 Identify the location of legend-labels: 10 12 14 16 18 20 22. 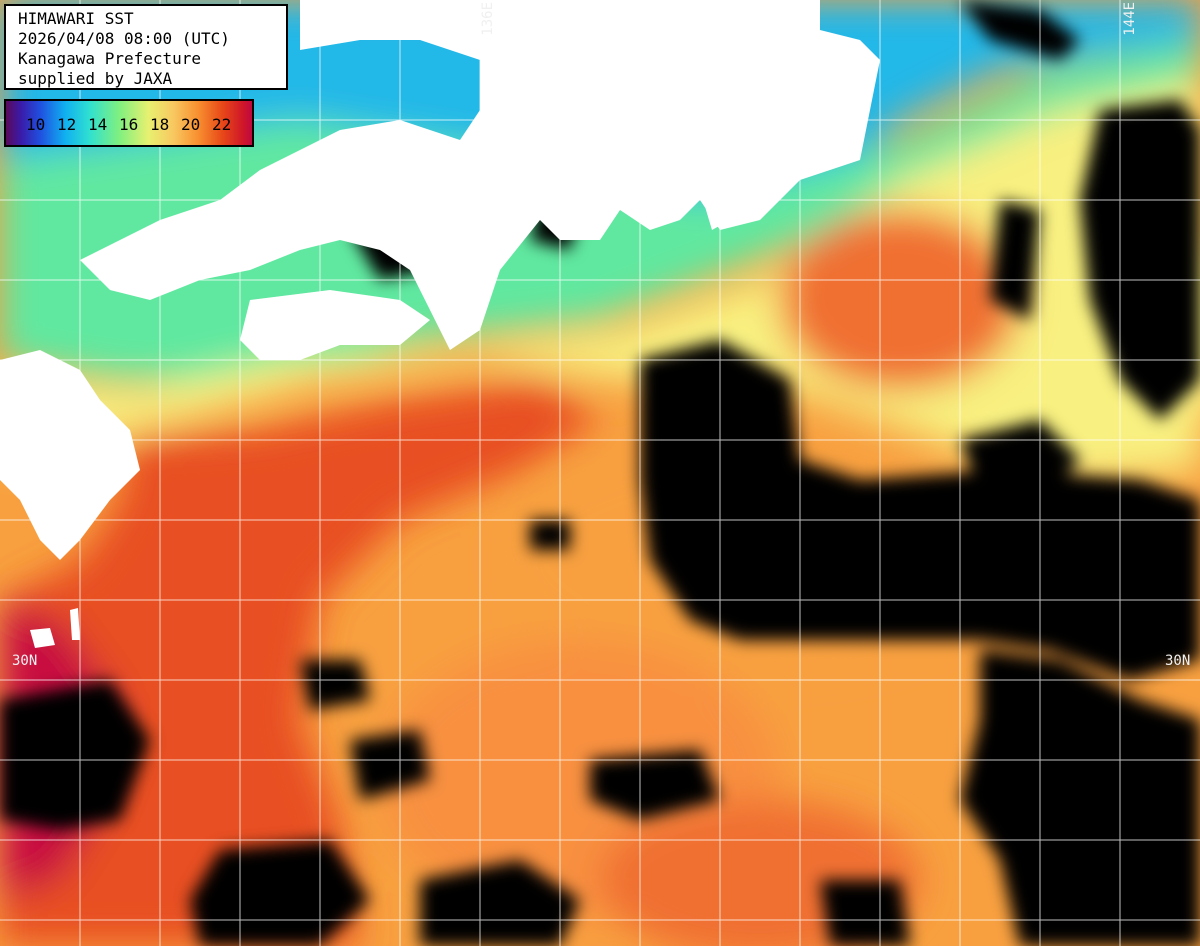
(134, 124).